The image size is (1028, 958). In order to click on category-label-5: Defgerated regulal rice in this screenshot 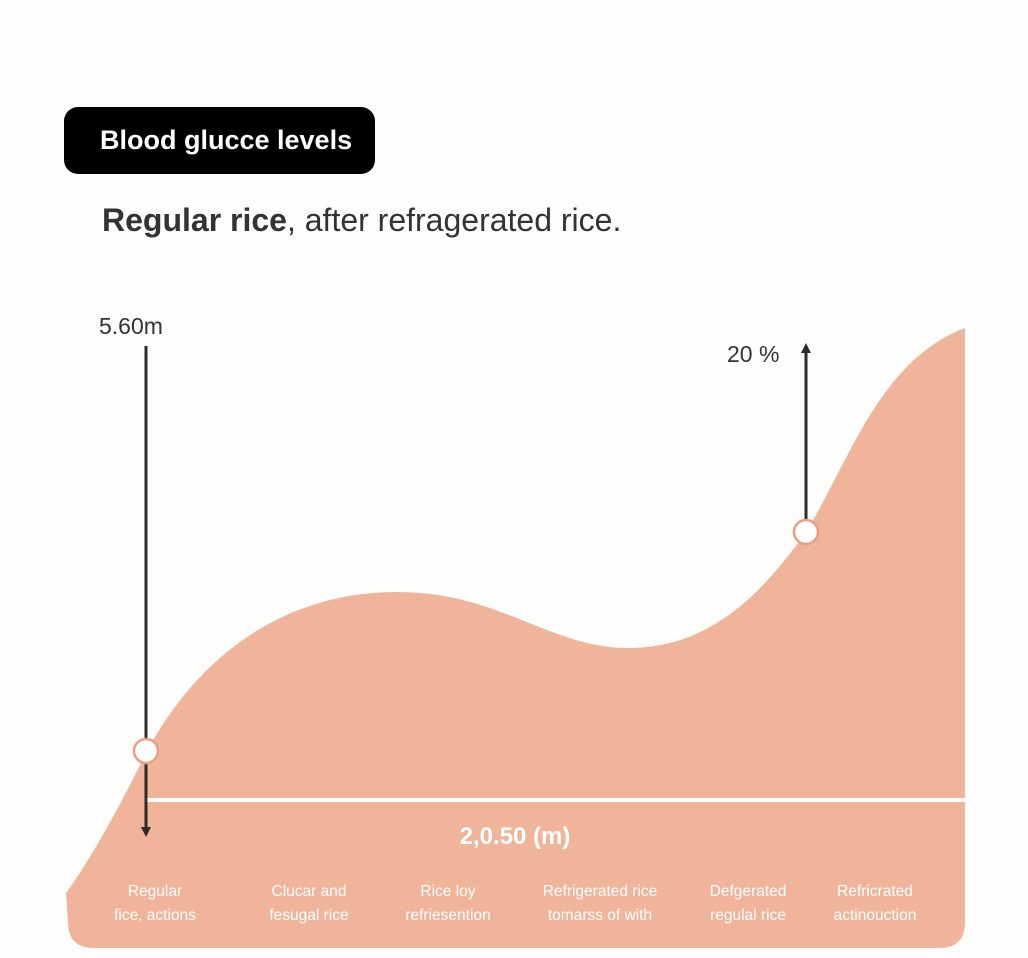, I will do `click(748, 903)`.